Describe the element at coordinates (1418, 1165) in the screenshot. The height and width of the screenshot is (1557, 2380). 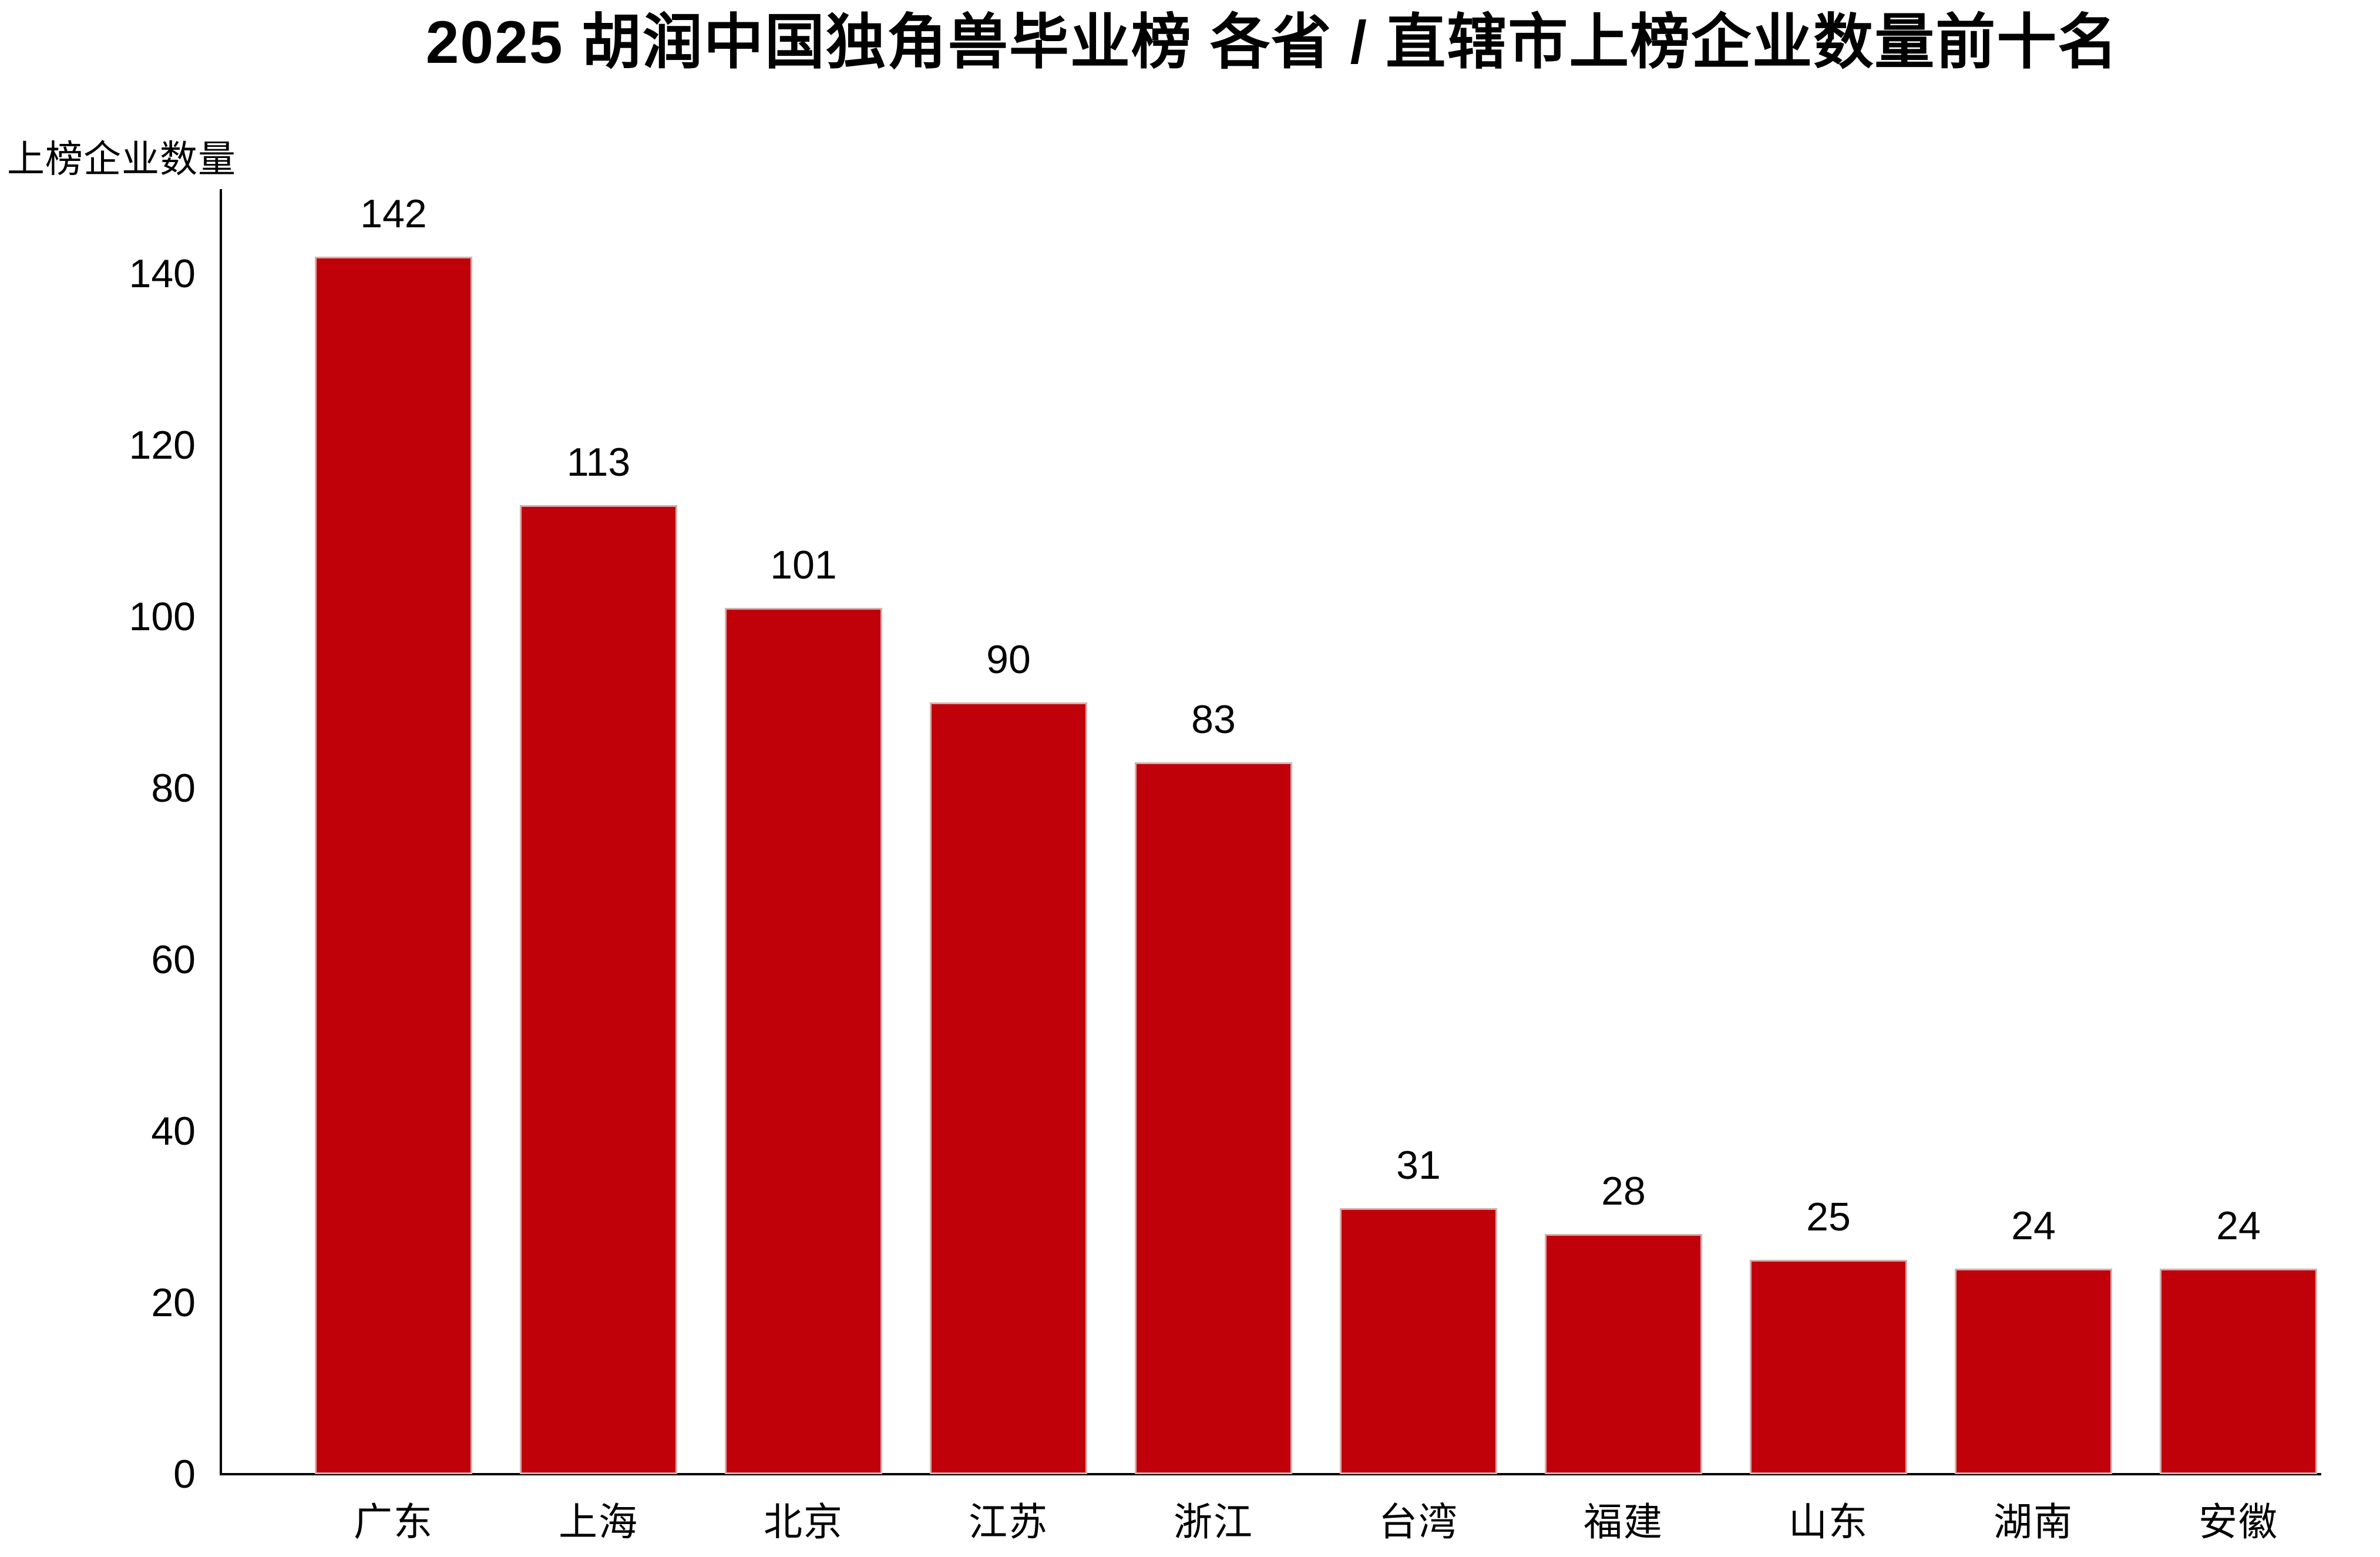
I see `bar-value-label: 31` at that location.